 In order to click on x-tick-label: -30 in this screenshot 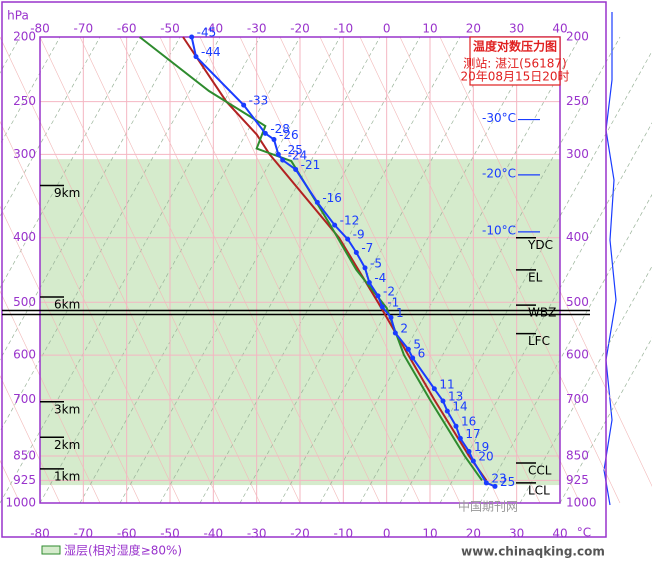, I will do `click(257, 534)`.